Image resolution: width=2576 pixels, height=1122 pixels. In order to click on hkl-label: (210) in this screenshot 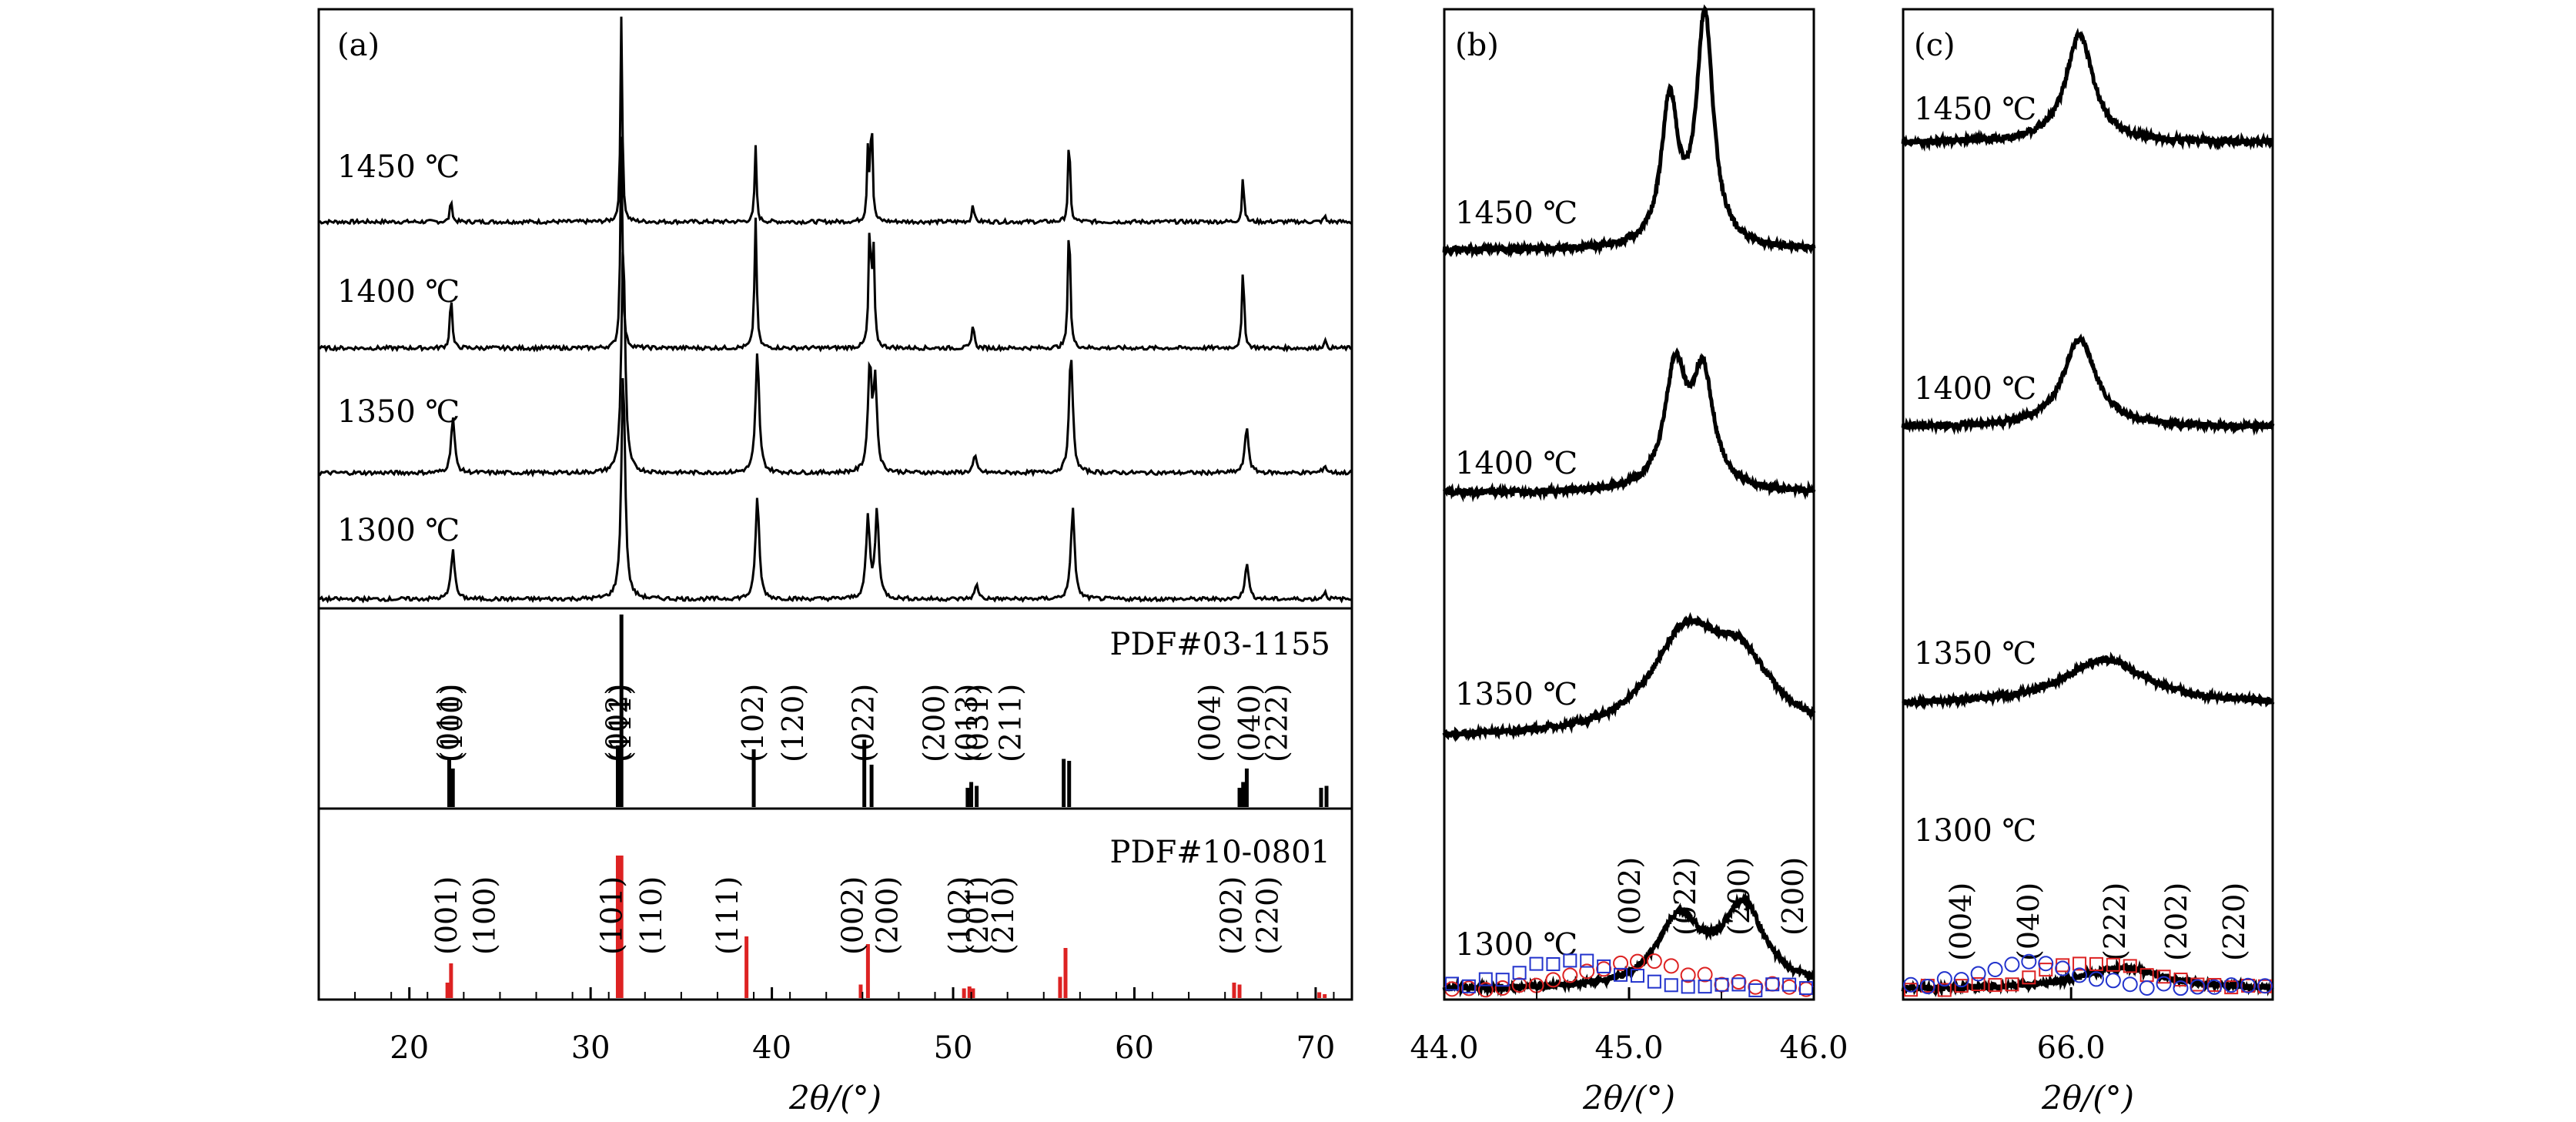, I will do `click(1003, 915)`.